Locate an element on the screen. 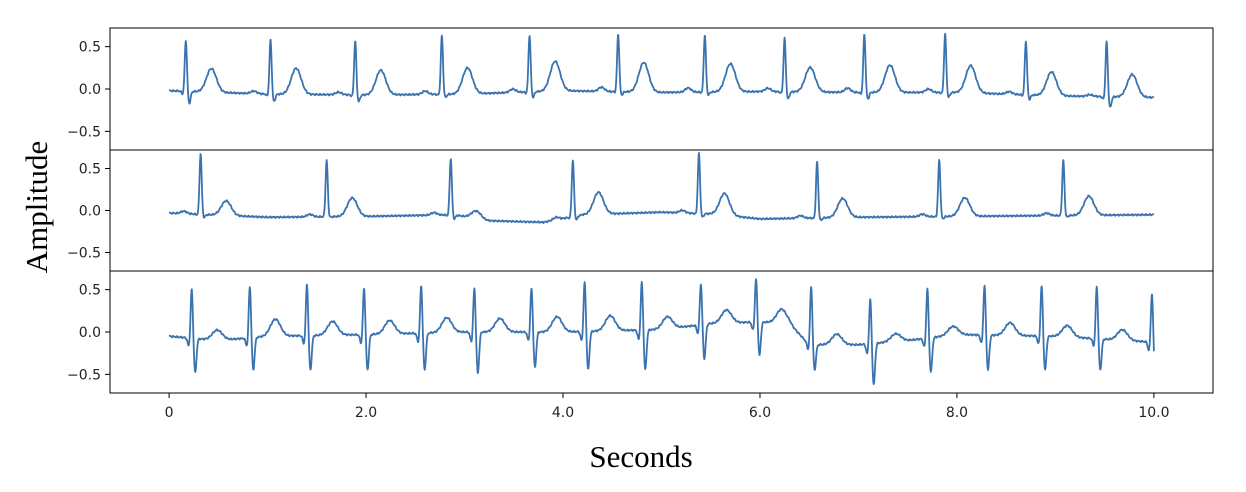  x-tick-label: 2.0 is located at coordinates (366, 413).